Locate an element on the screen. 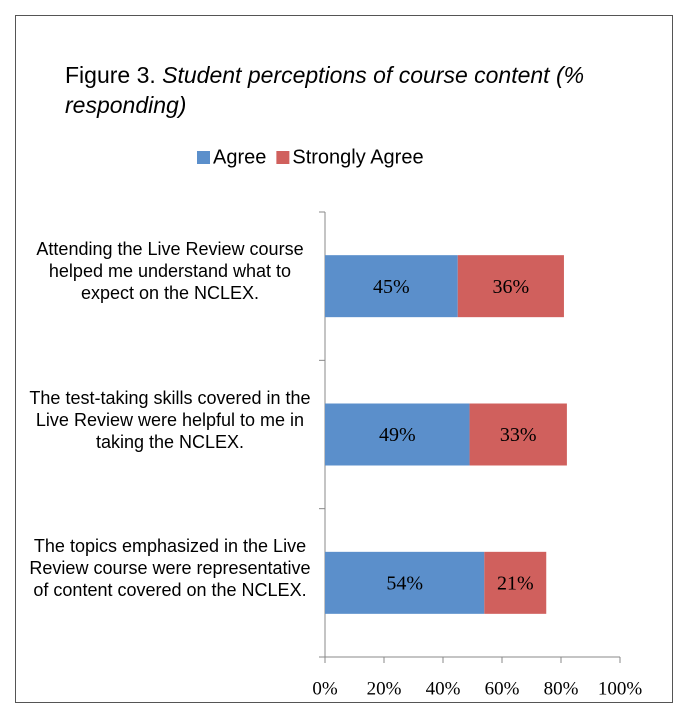  data-label: 45% is located at coordinates (391, 287).